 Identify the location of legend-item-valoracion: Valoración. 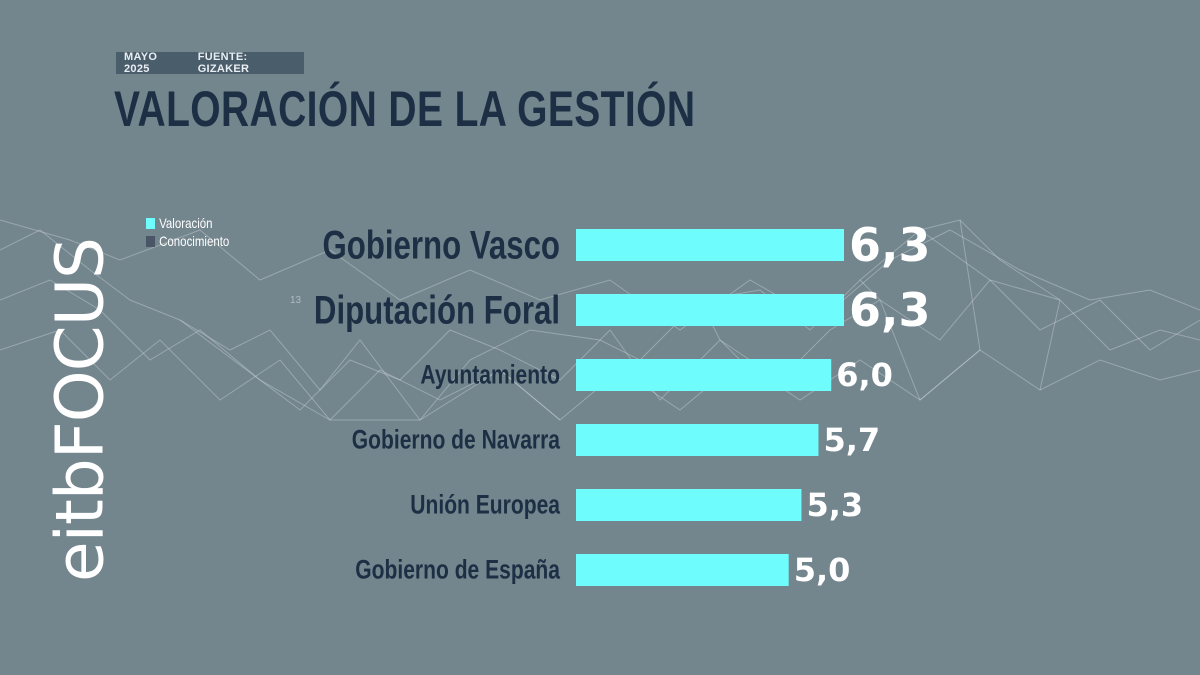
(187, 223).